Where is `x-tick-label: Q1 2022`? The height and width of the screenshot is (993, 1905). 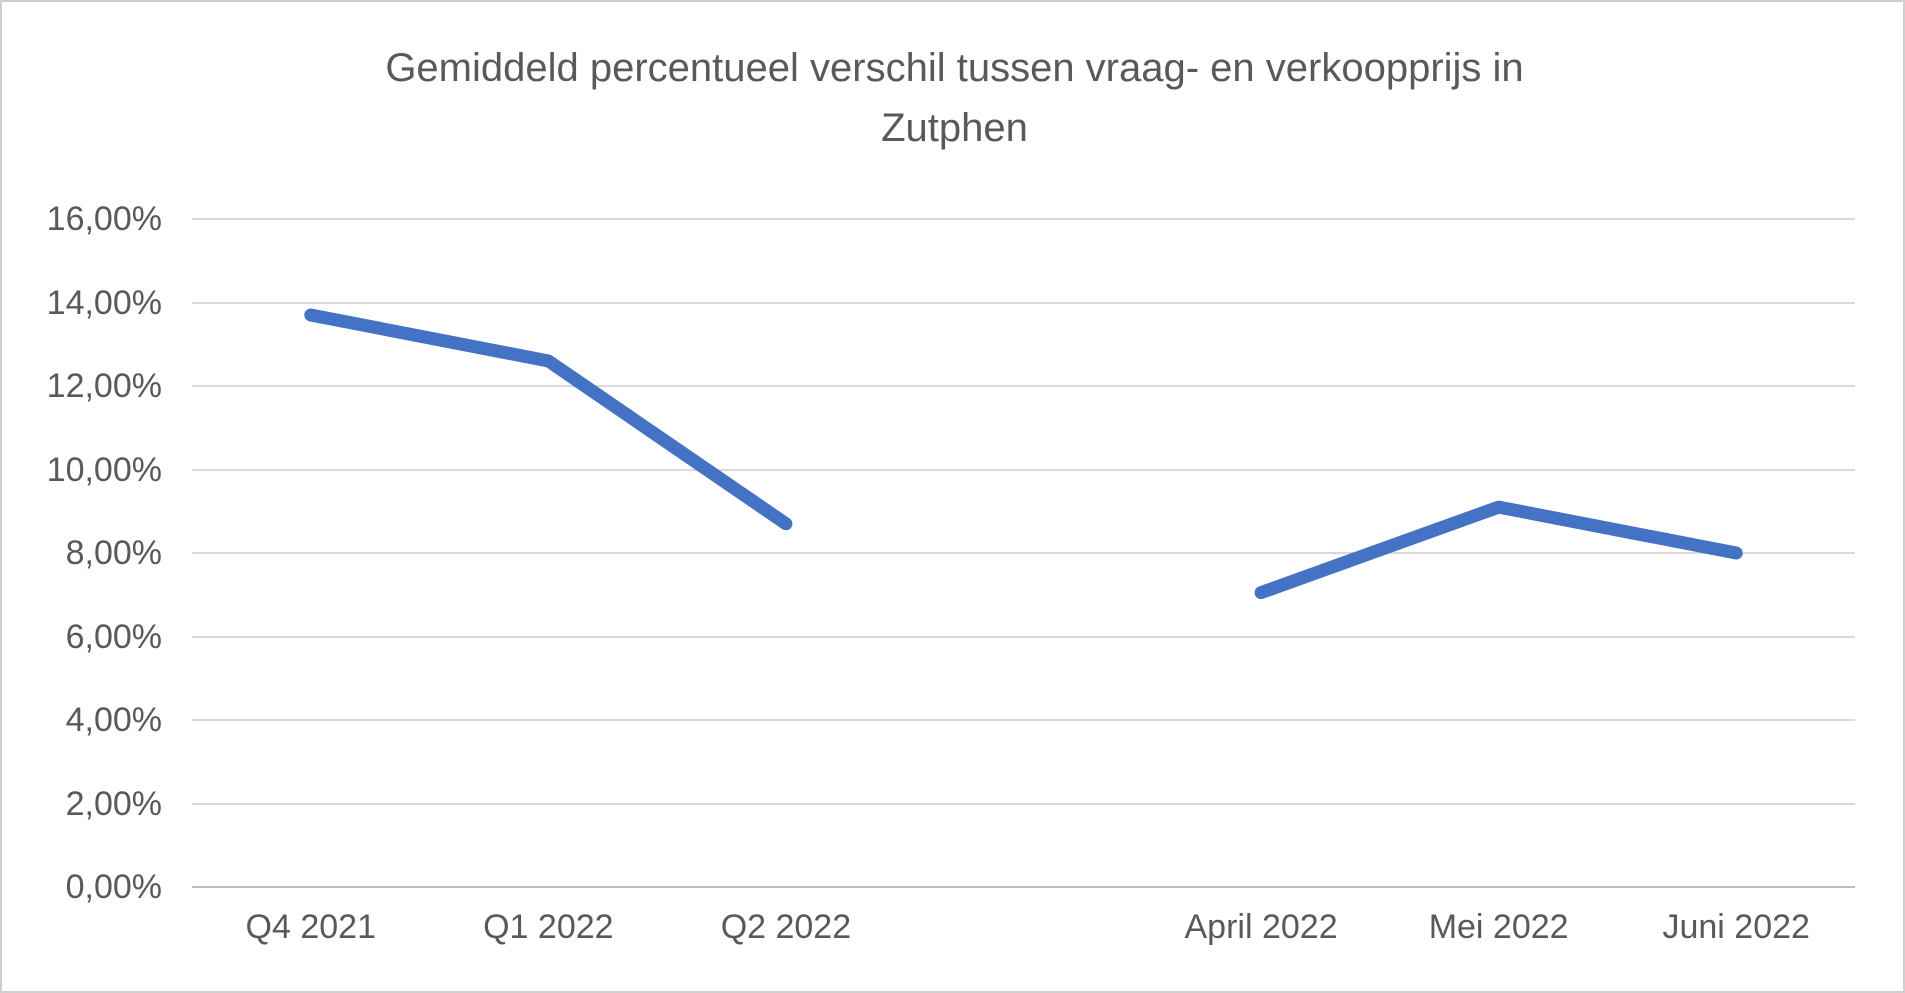
x-tick-label: Q1 2022 is located at coordinates (548, 927).